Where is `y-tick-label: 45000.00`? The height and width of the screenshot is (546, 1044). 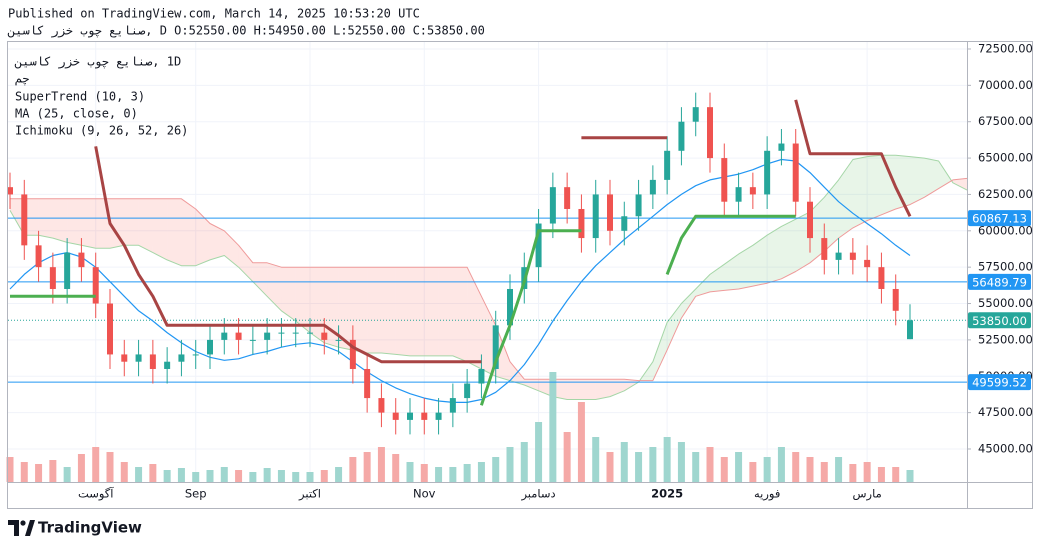 y-tick-label: 45000.00 is located at coordinates (1005, 448).